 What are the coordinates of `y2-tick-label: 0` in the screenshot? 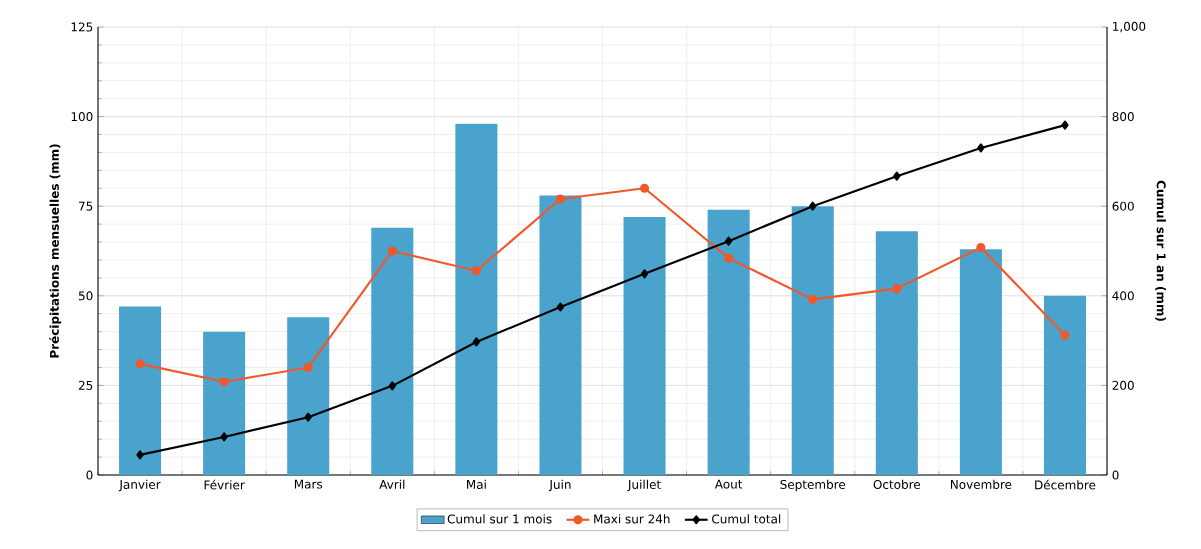 It's located at (1115, 475).